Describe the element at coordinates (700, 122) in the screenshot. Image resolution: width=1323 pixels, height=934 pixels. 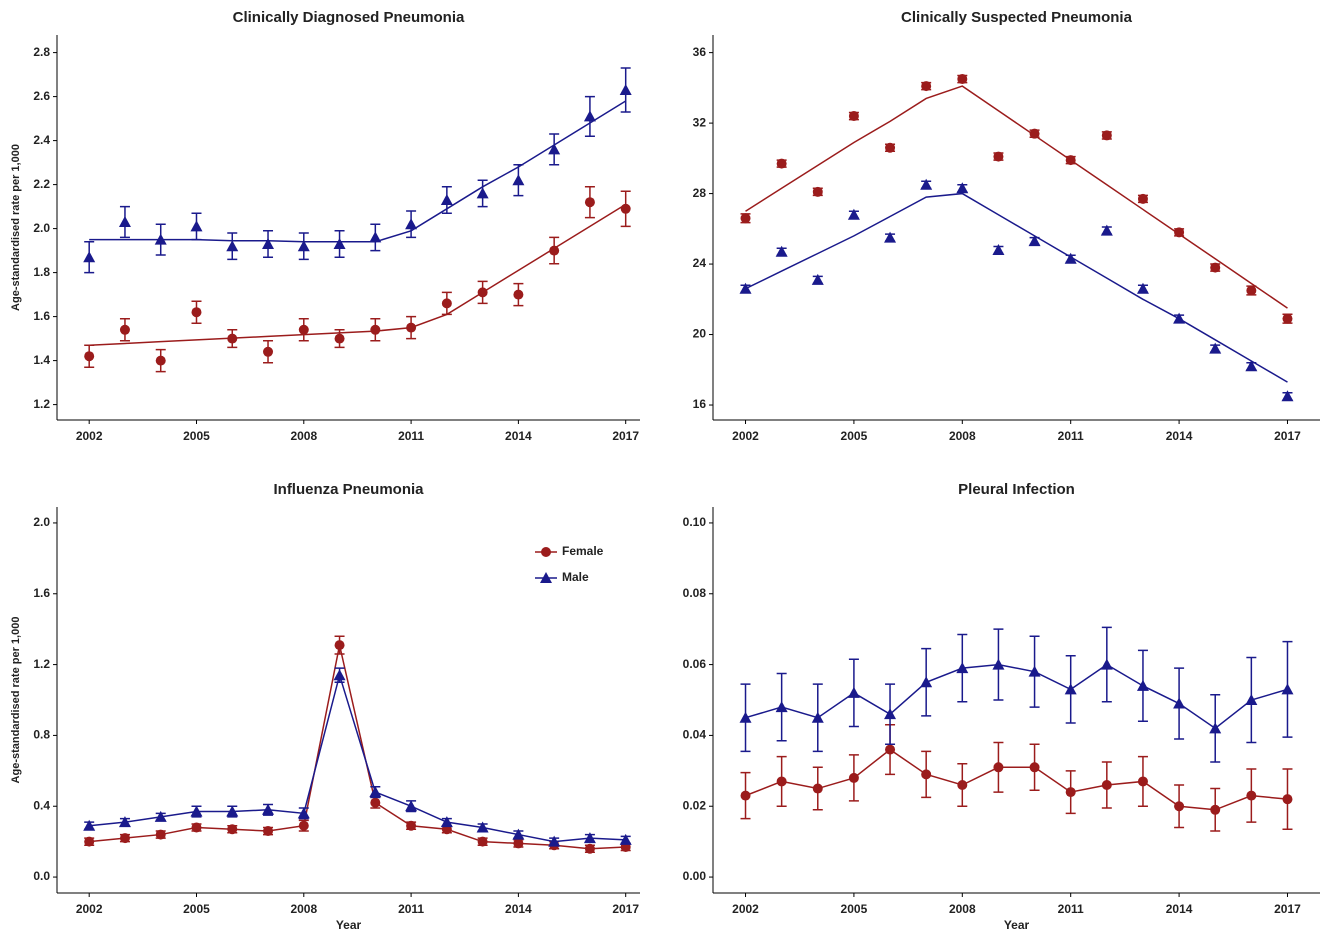
I see `y-tick-label: 32` at that location.